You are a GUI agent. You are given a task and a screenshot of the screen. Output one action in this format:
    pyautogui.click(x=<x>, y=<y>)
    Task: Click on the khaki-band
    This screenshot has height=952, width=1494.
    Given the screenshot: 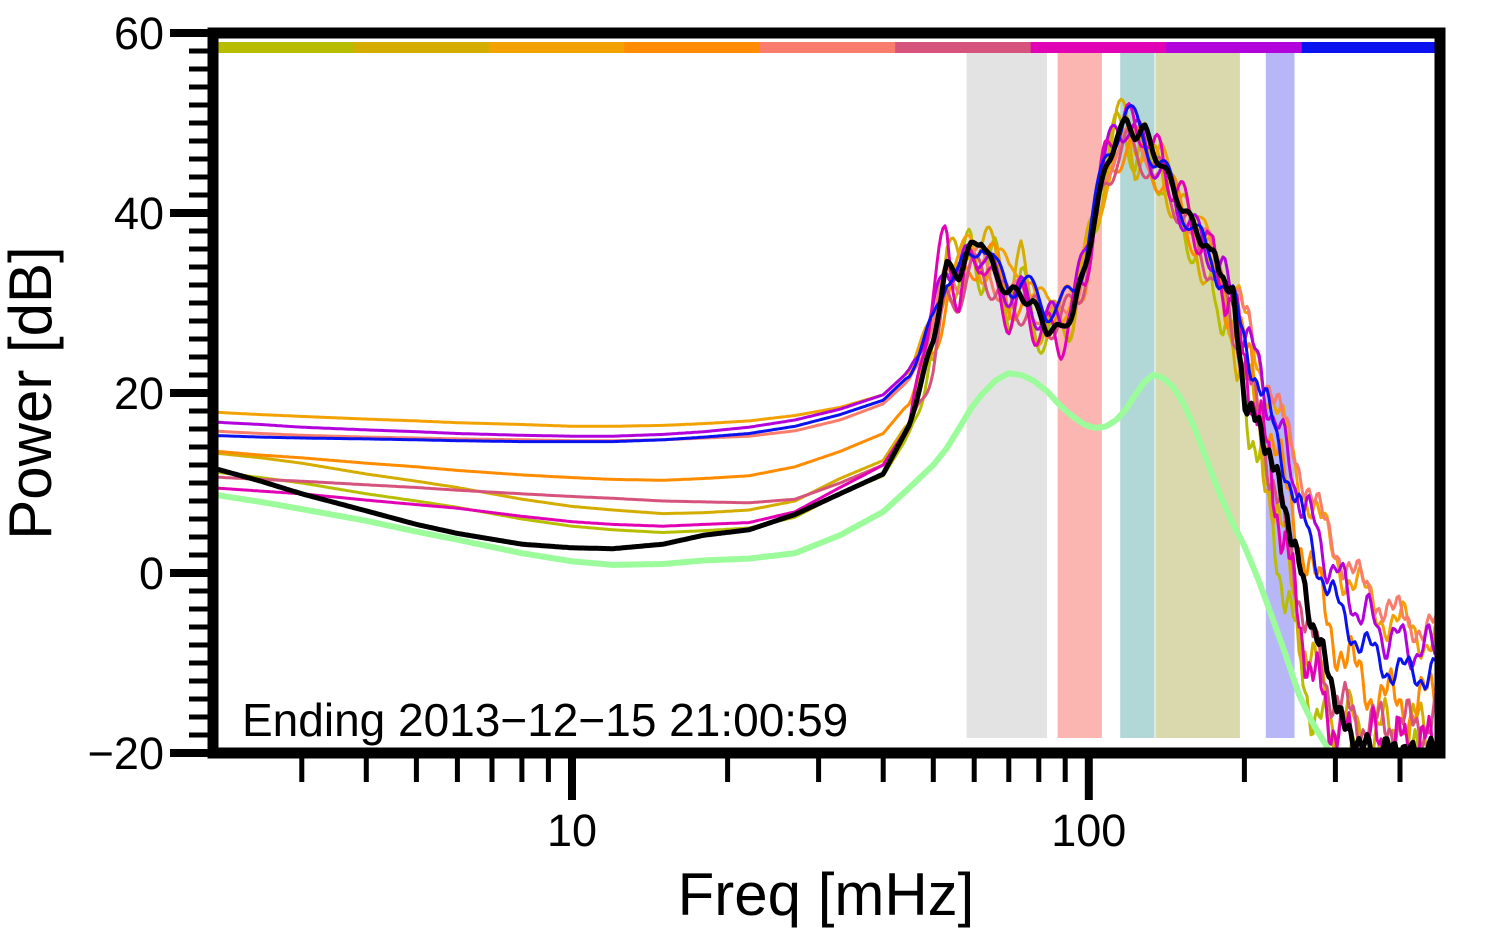 What is the action you would take?
    pyautogui.click(x=1197, y=395)
    